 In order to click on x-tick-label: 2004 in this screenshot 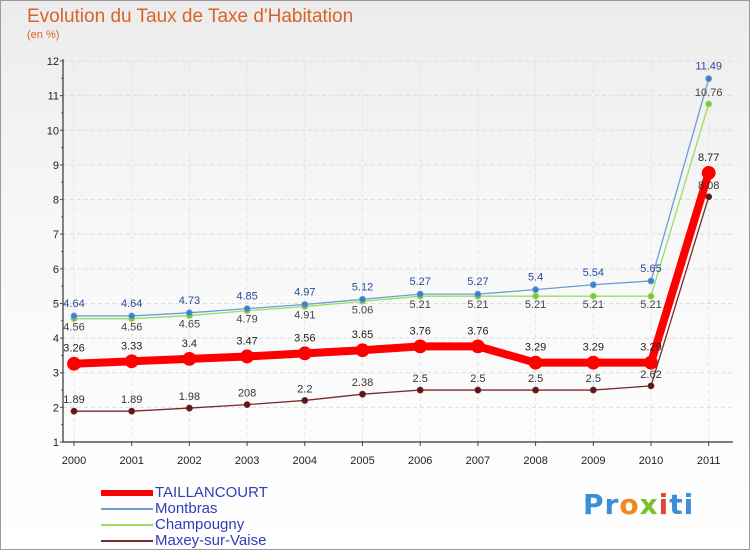, I will do `click(305, 461)`.